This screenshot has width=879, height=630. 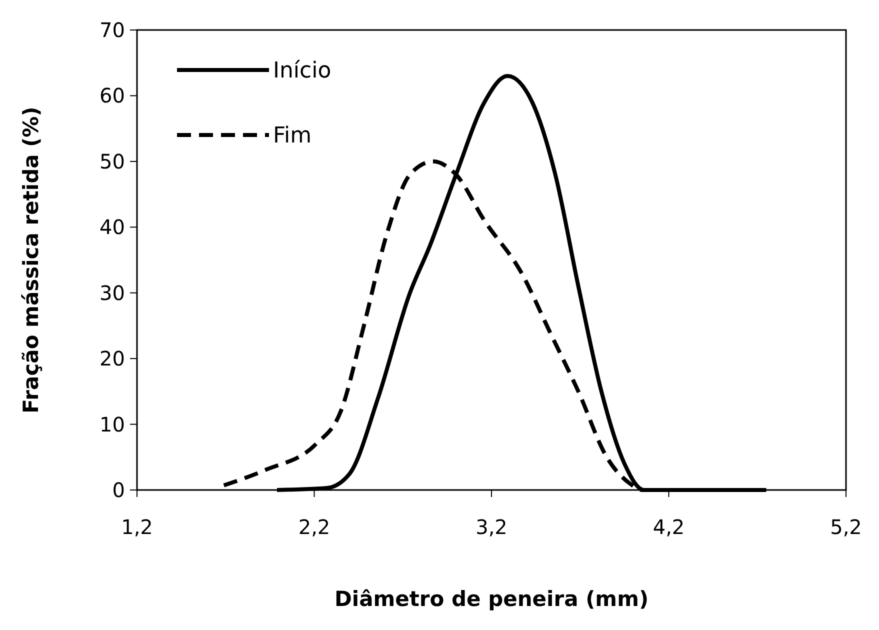 What do you see at coordinates (112, 161) in the screenshot?
I see `y-tick-label: 50` at bounding box center [112, 161].